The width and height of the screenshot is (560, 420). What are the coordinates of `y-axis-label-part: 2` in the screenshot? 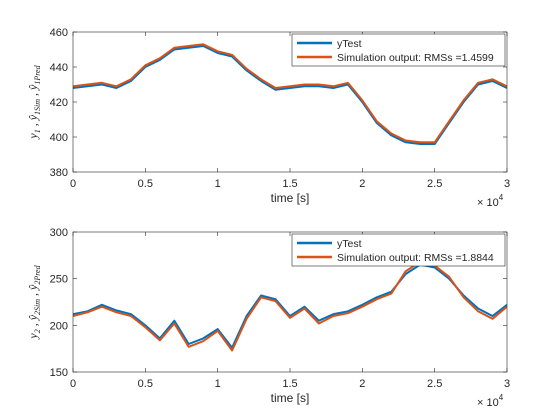 It's located at (37, 331).